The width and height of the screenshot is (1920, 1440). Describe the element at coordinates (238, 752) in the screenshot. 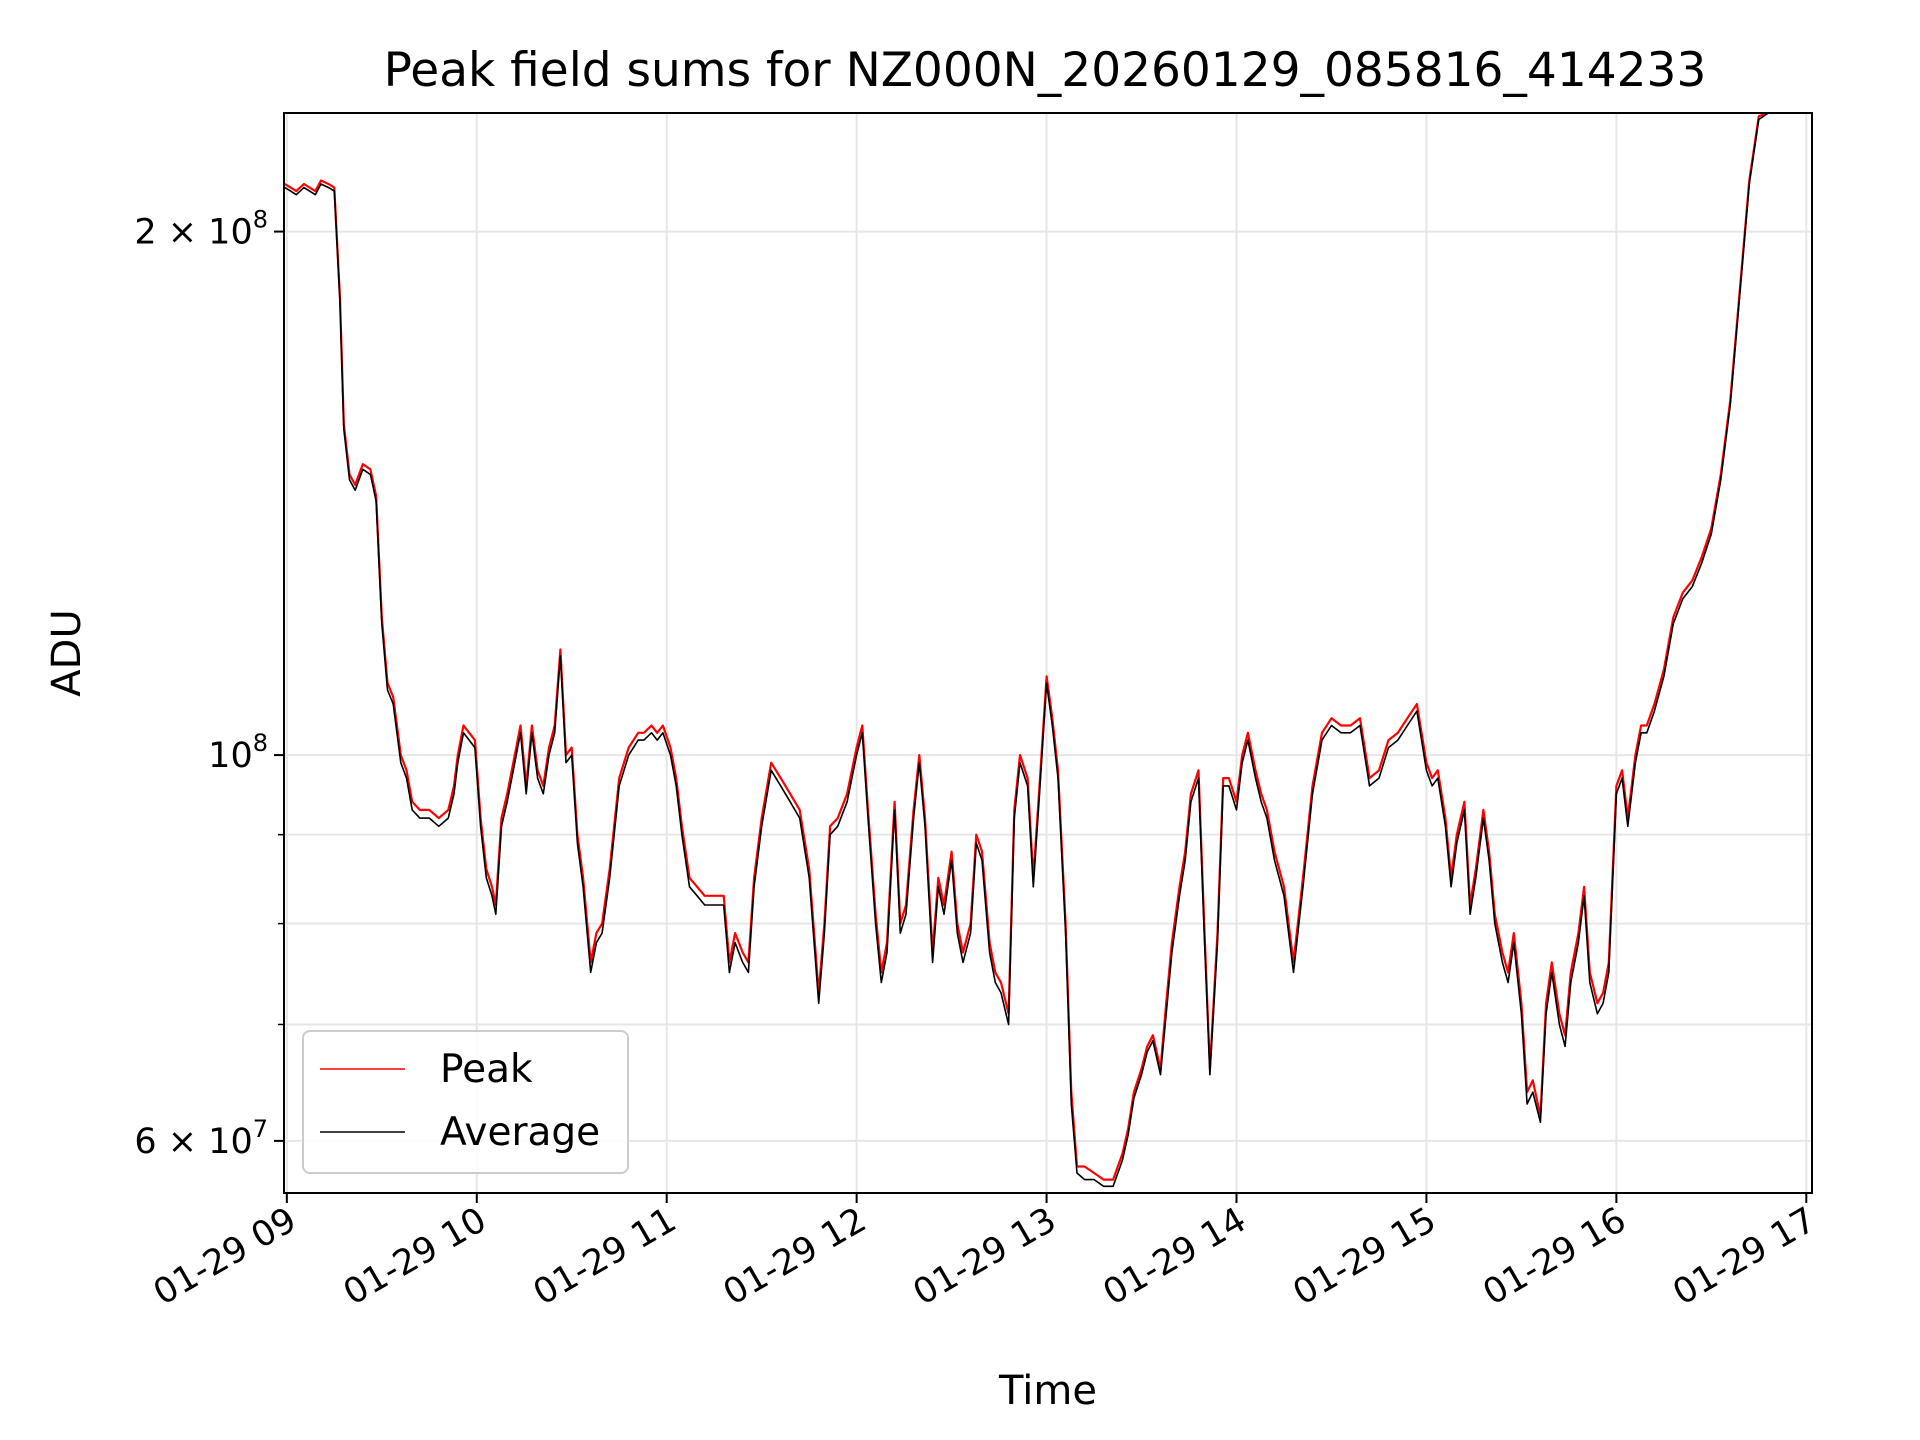

I see `y-tick-label: 108` at that location.